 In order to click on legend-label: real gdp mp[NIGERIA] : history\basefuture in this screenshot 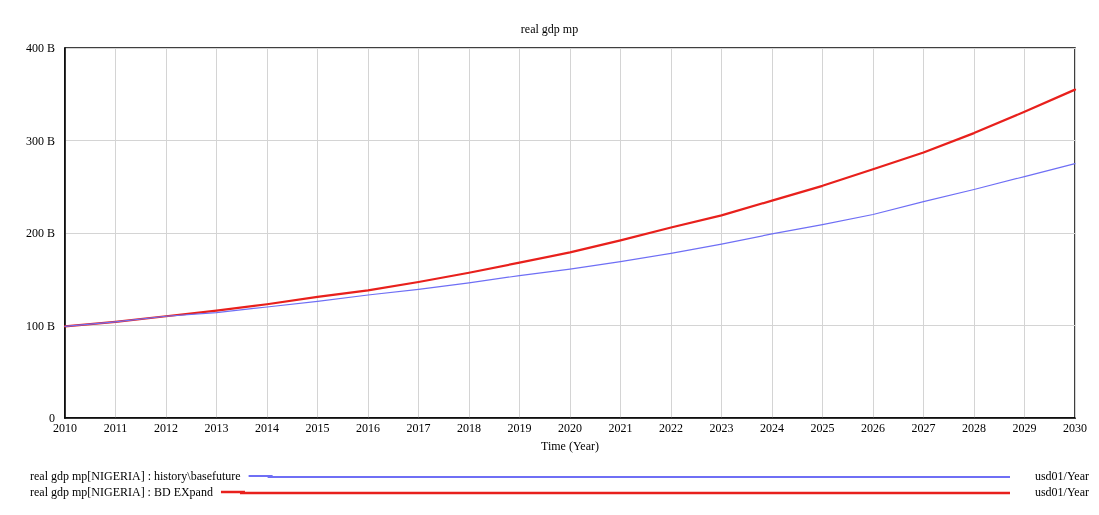, I will do `click(135, 476)`.